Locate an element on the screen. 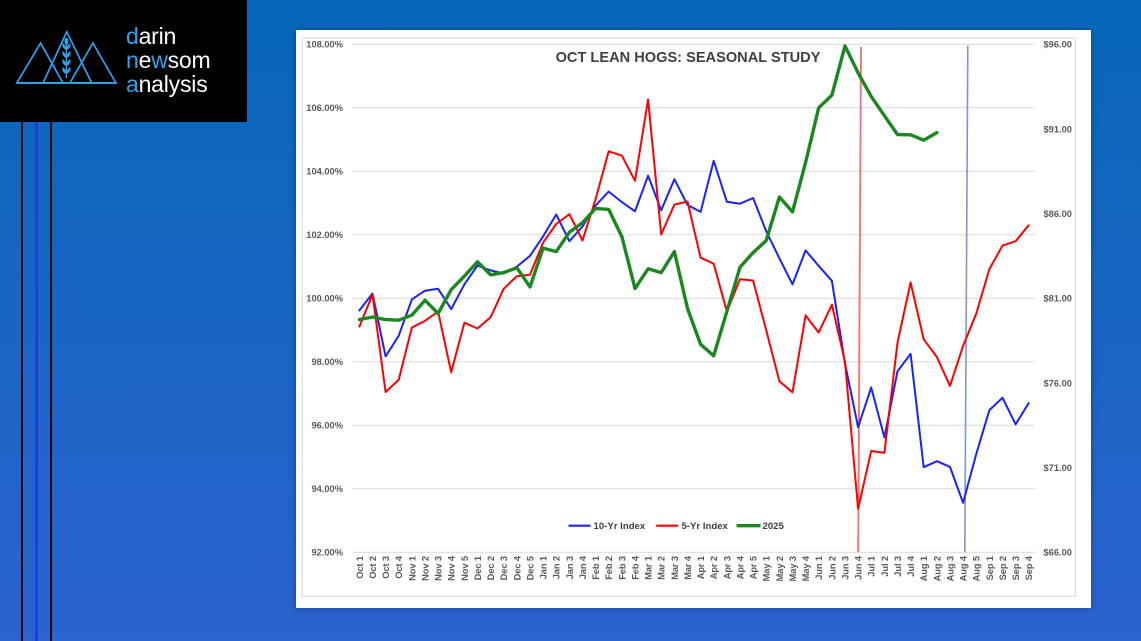 This screenshot has height=641, width=1141. svg-text: 96.00% is located at coordinates (327, 425).